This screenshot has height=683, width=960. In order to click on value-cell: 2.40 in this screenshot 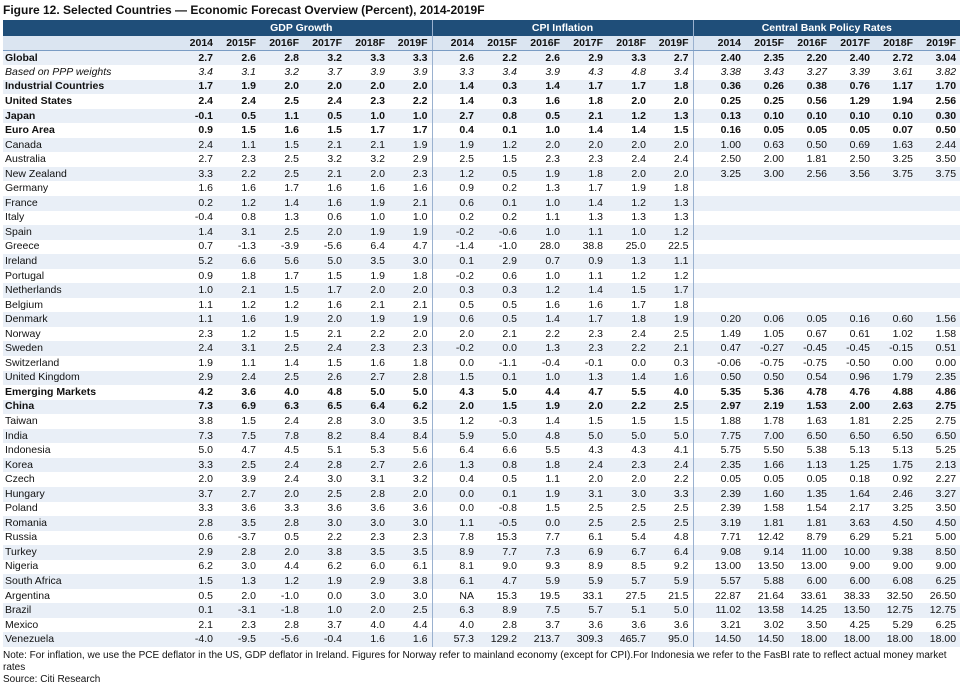, I will do `click(853, 58)`.